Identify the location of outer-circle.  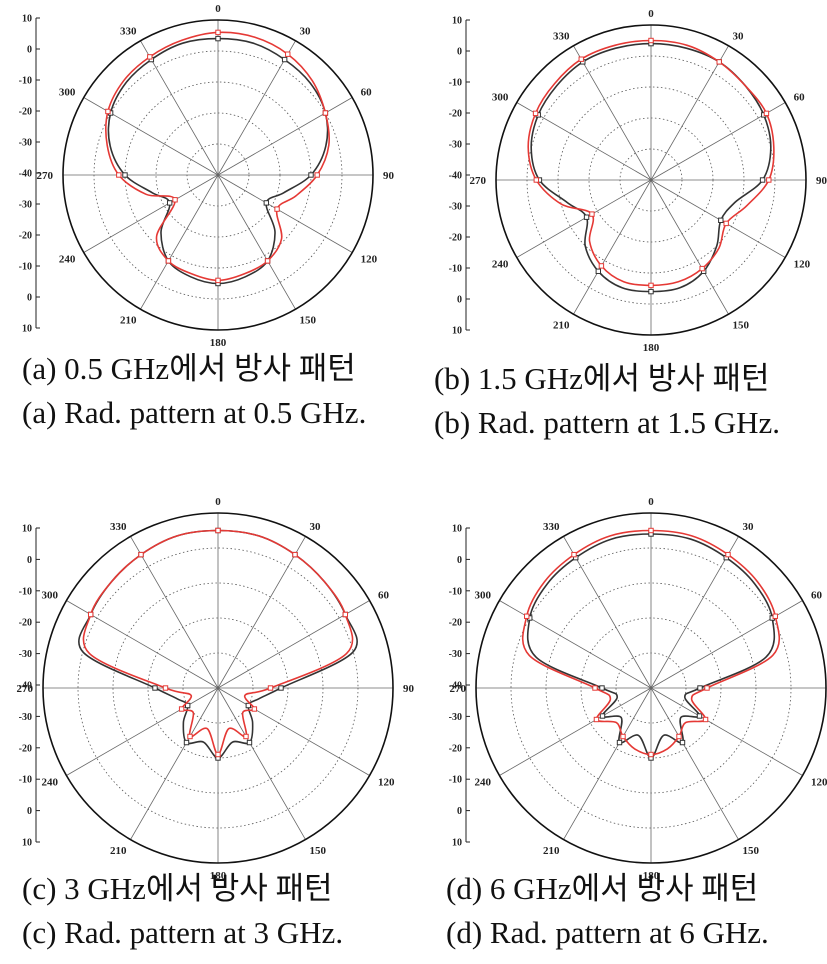
(651, 180).